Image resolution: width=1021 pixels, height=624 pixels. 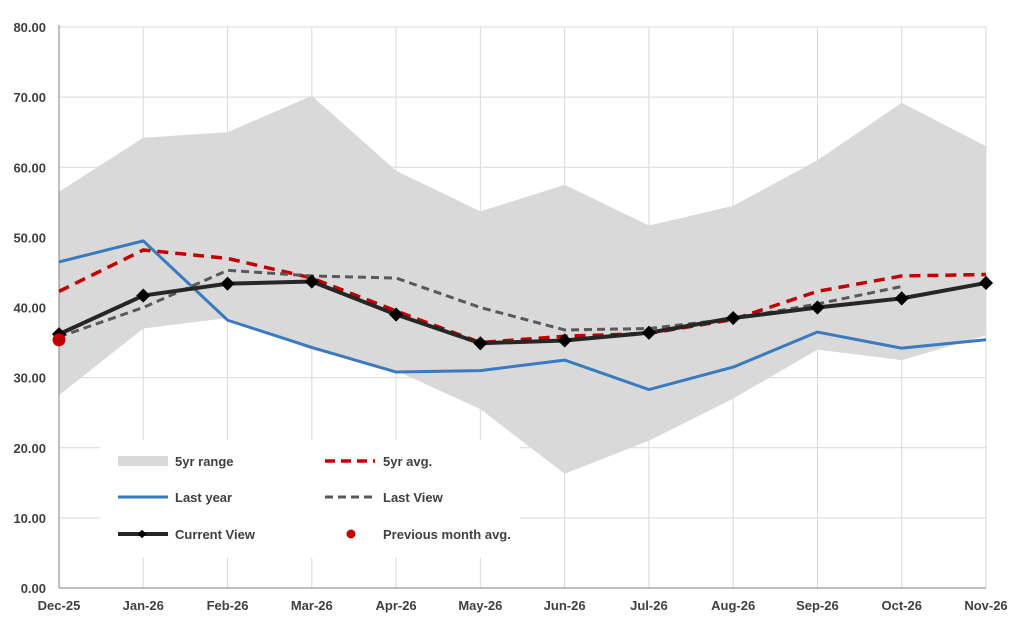 I want to click on legend-swatch-5yr-range, so click(x=143, y=461).